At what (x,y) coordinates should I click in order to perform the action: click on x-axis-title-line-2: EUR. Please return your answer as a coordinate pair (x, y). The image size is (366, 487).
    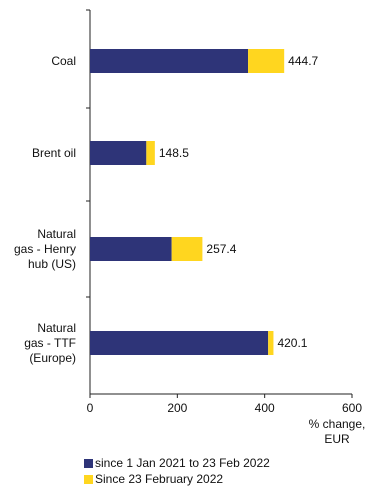
    Looking at the image, I should click on (337, 439).